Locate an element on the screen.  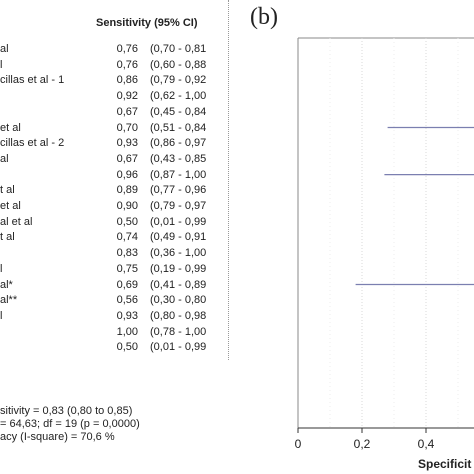
x-tick-label: 0 is located at coordinates (298, 444).